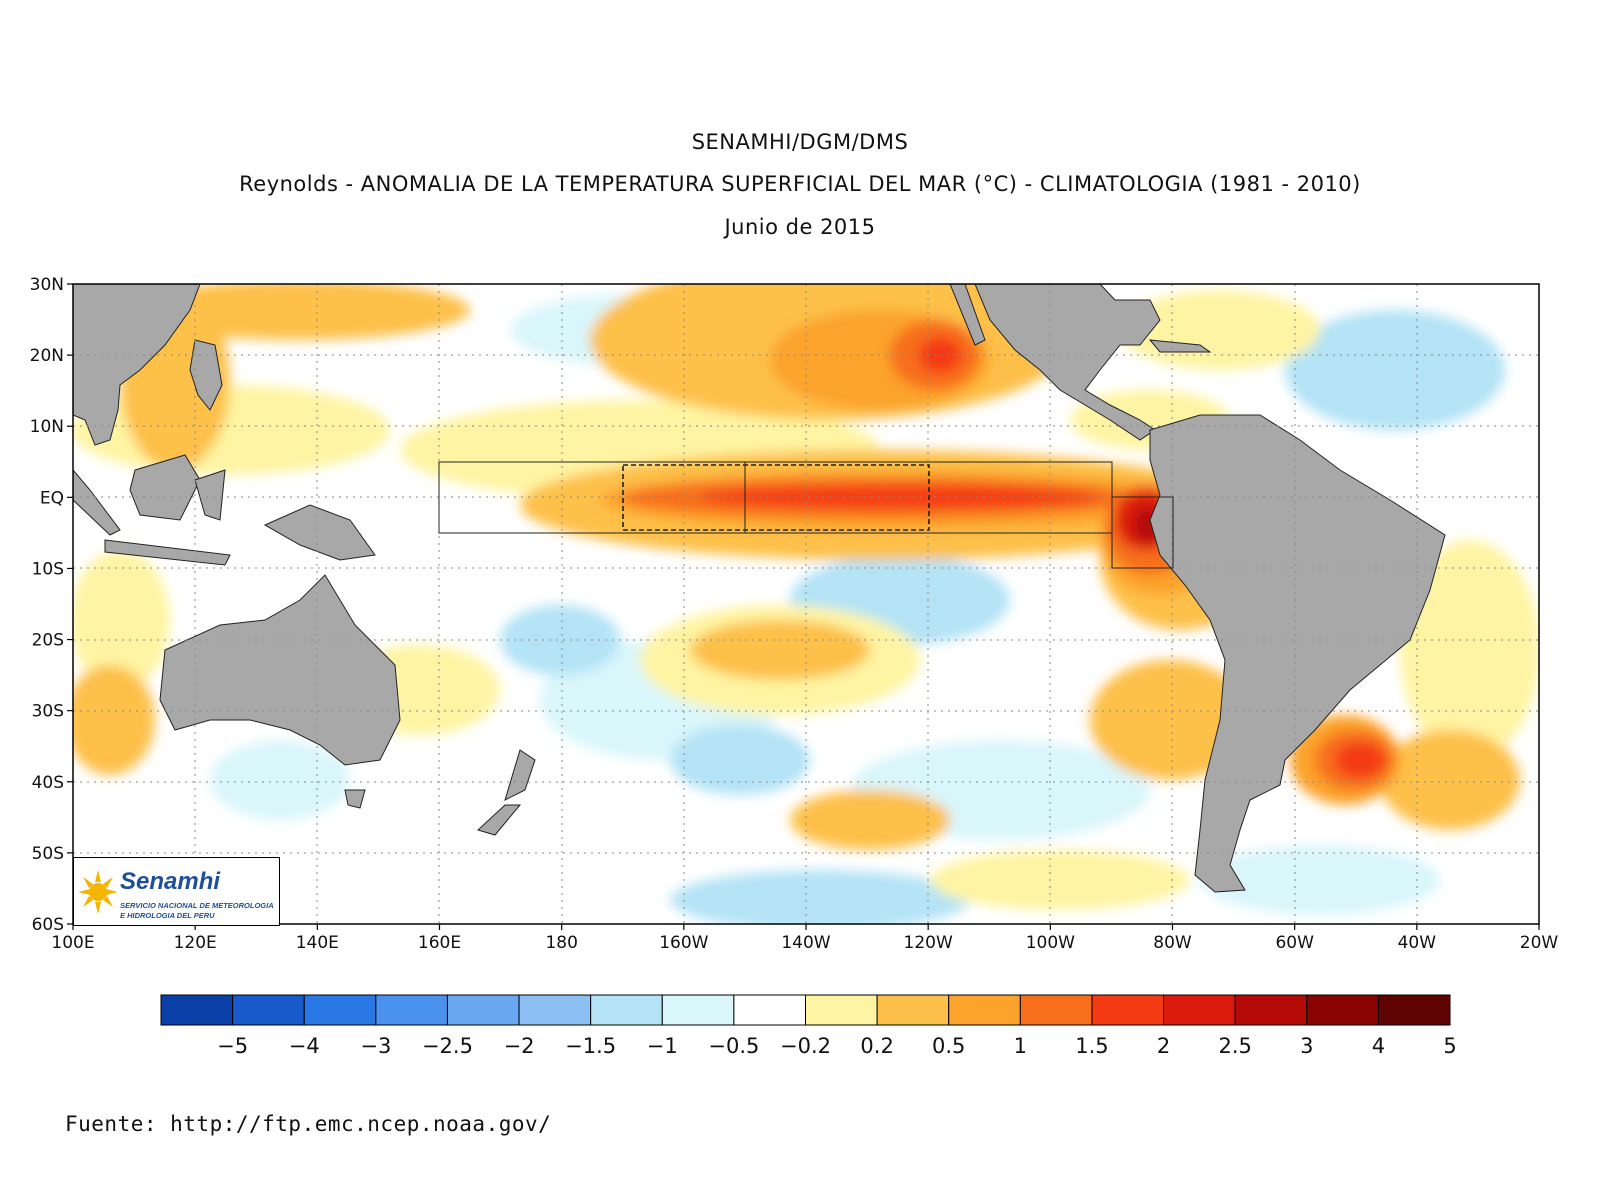 The height and width of the screenshot is (1200, 1600). What do you see at coordinates (876, 1046) in the screenshot?
I see `colorbar-label: 0.2` at bounding box center [876, 1046].